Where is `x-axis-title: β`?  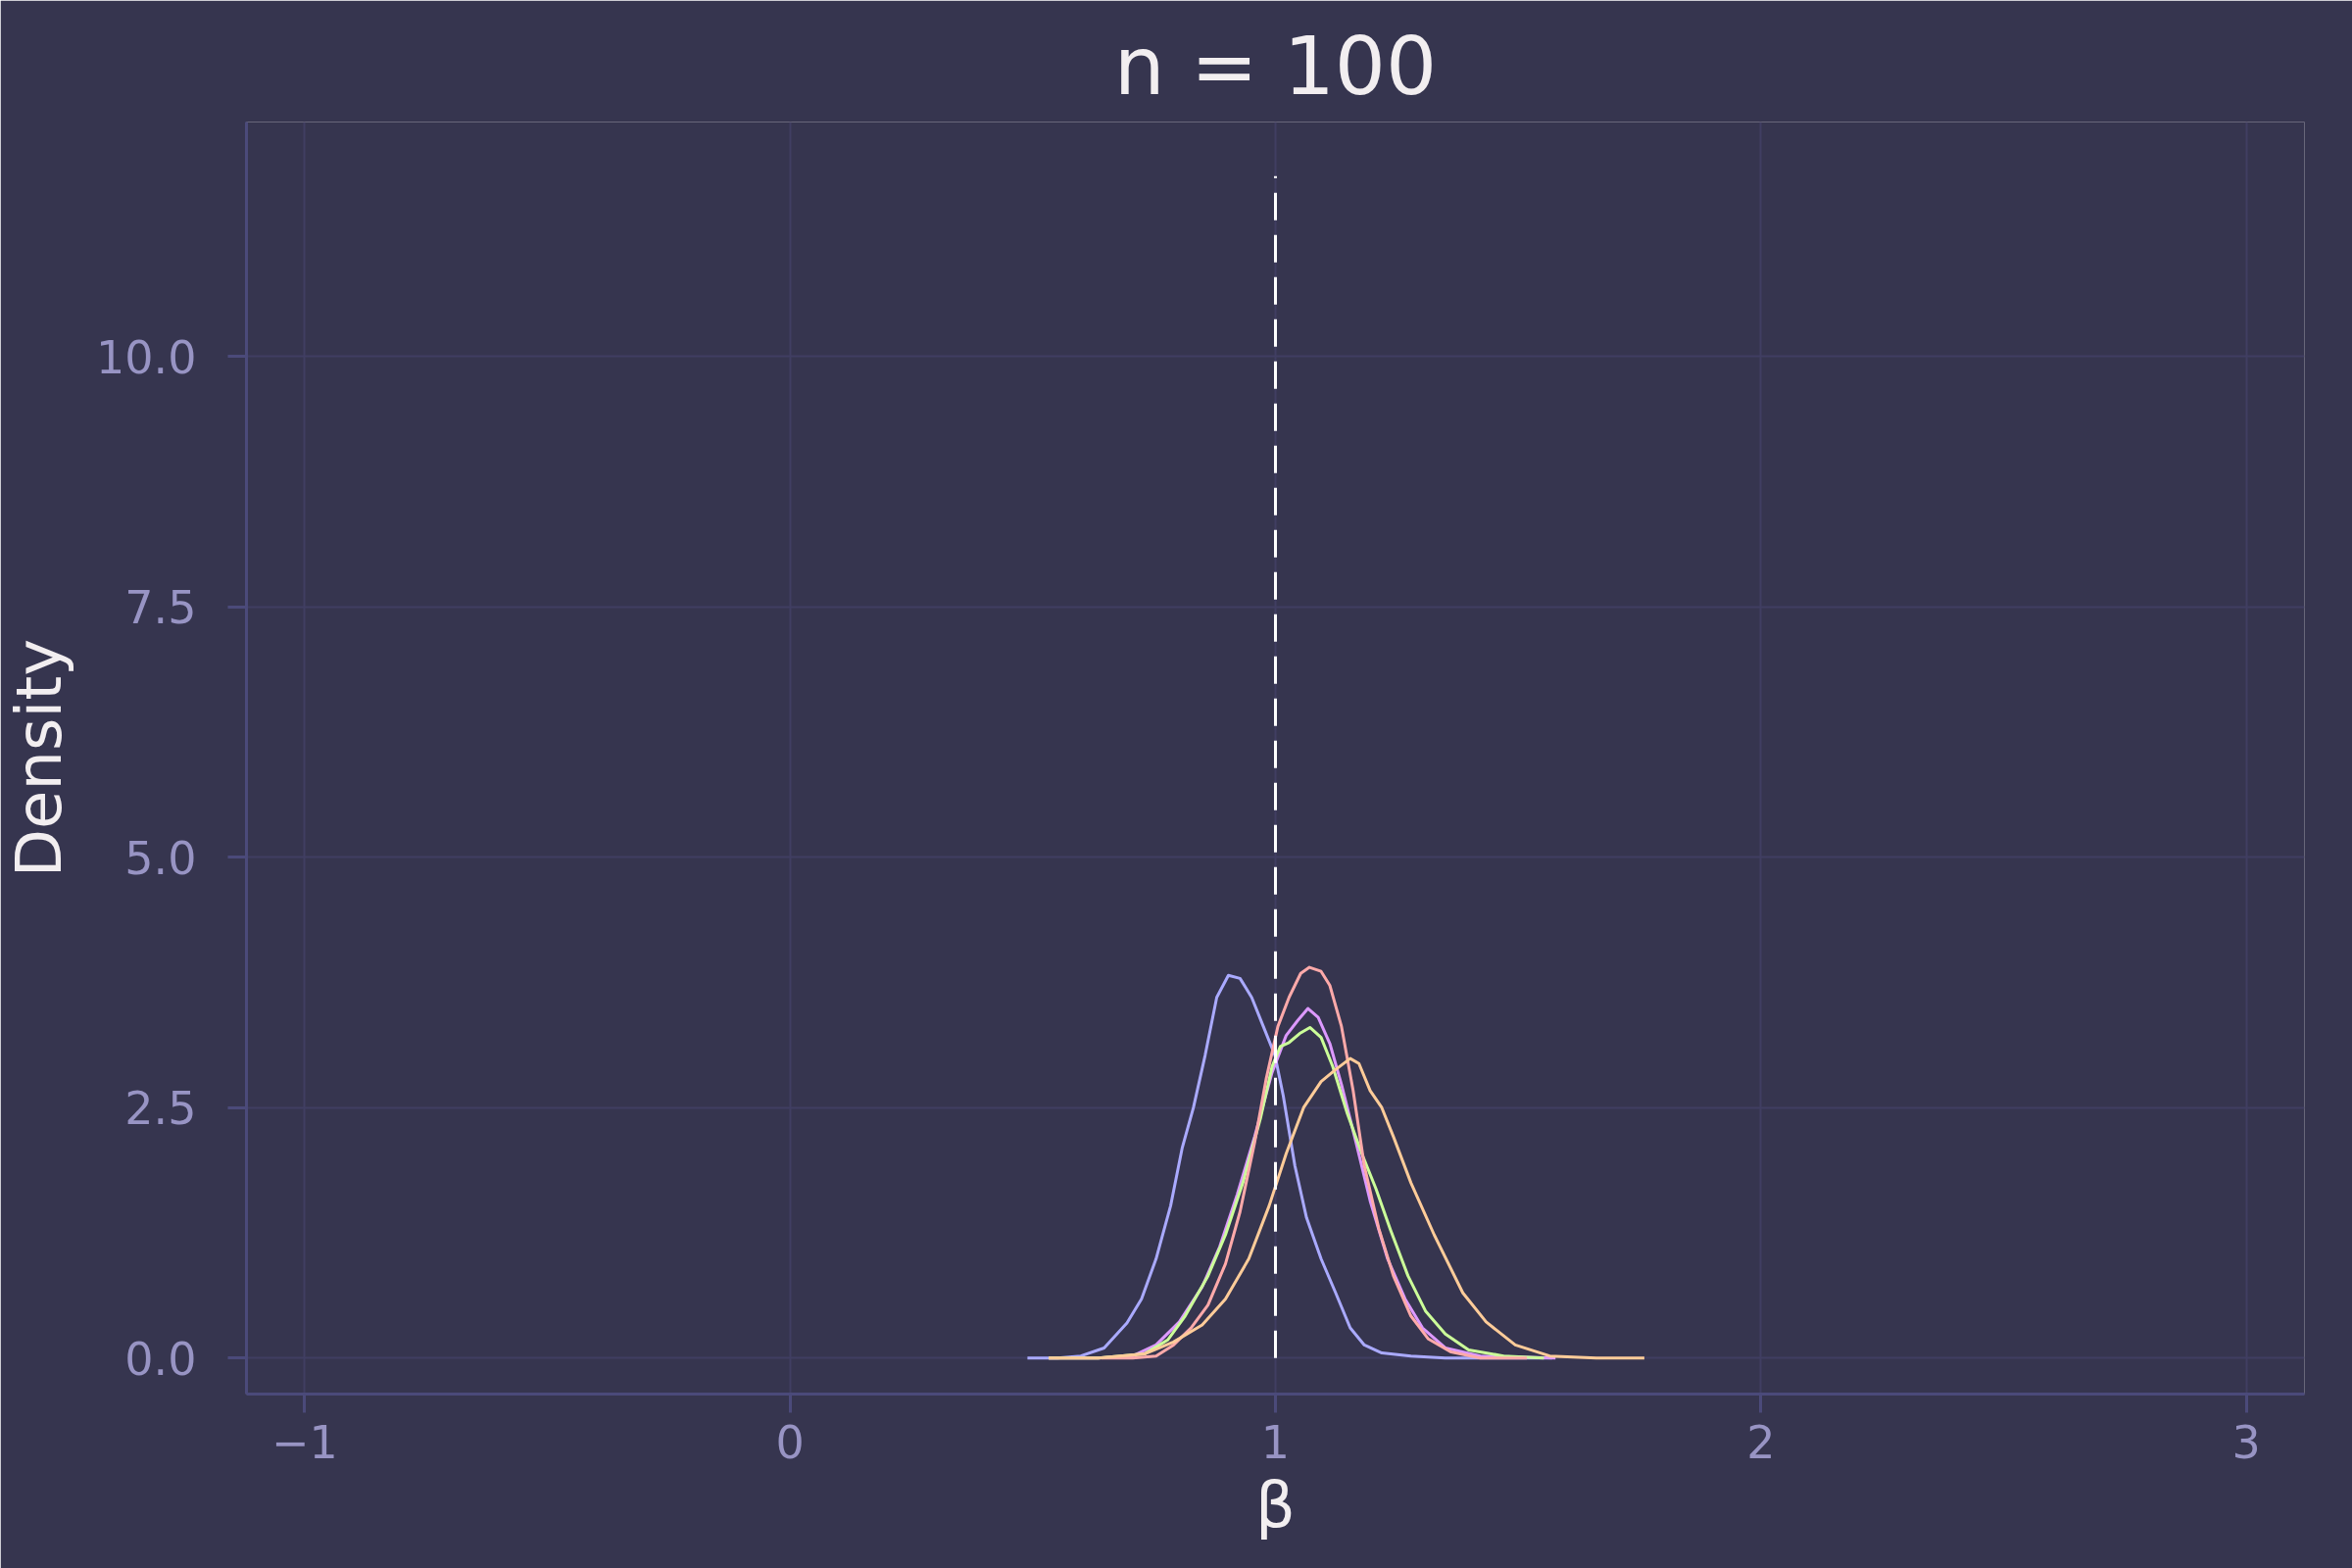
x-axis-title: β is located at coordinates (1275, 1505).